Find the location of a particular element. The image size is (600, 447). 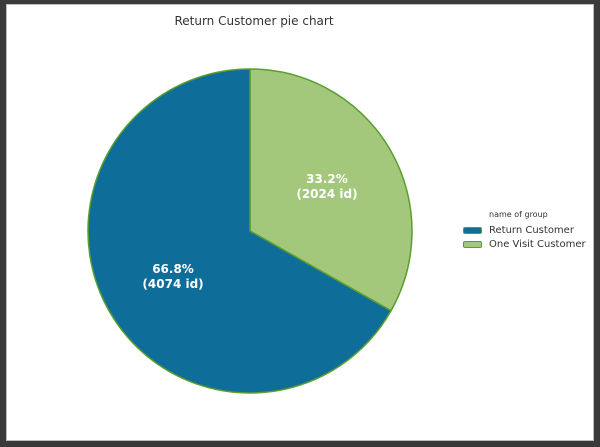

legend-item-one-visit-customer: One Visit Customer is located at coordinates (524, 244).